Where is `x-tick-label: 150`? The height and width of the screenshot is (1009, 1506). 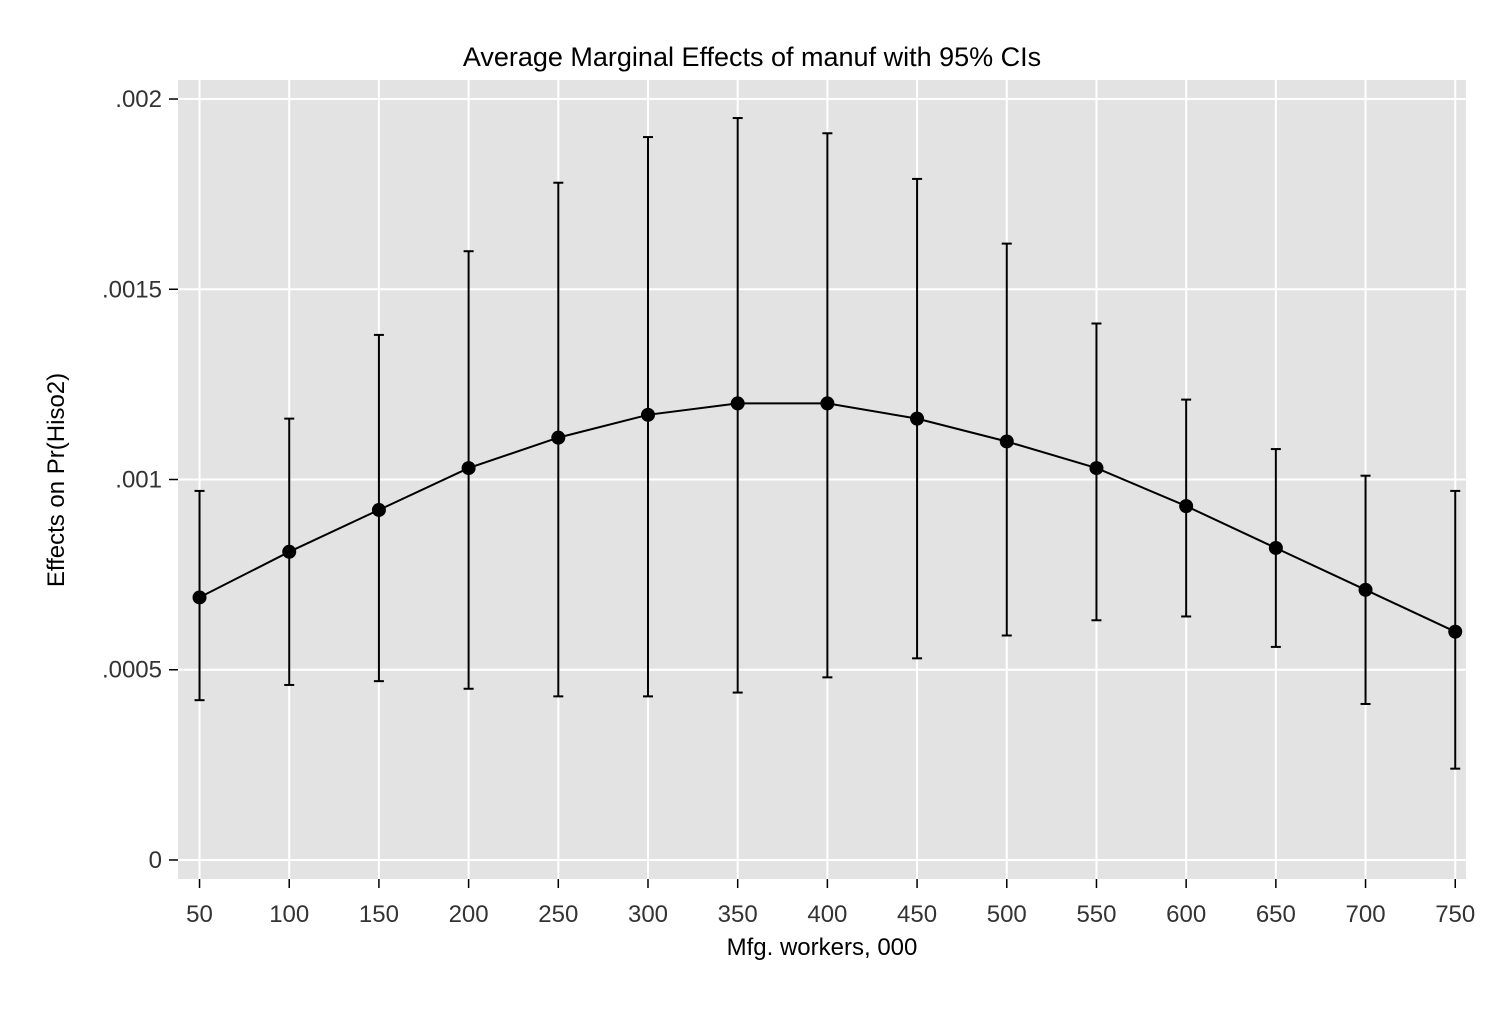 x-tick-label: 150 is located at coordinates (379, 914).